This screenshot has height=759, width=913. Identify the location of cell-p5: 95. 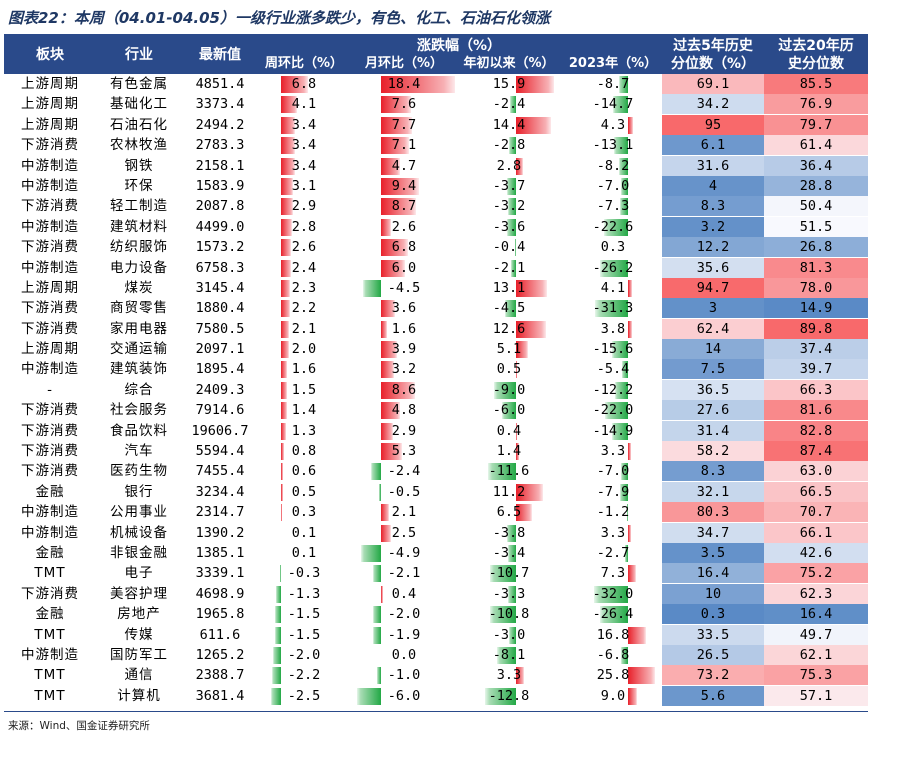
(713, 124).